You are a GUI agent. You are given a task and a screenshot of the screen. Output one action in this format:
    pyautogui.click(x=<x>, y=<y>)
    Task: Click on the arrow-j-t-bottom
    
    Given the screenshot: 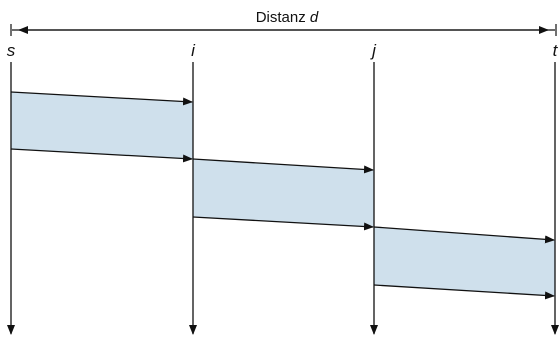 What is the action you would take?
    pyautogui.click(x=464, y=292)
    